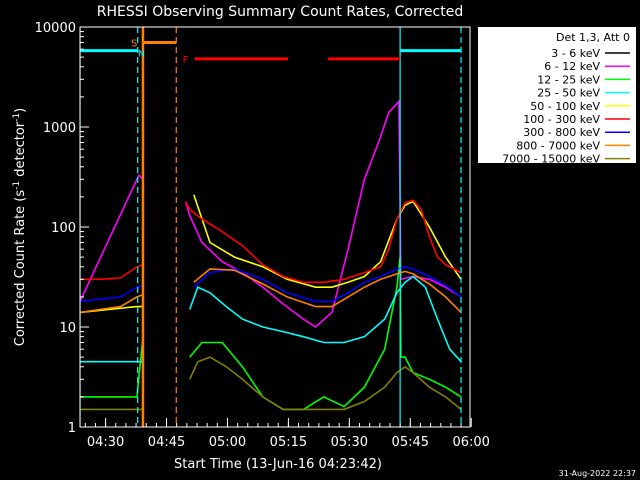 The height and width of the screenshot is (480, 640). What do you see at coordinates (134, 43) in the screenshot?
I see `flag-label-2: S` at bounding box center [134, 43].